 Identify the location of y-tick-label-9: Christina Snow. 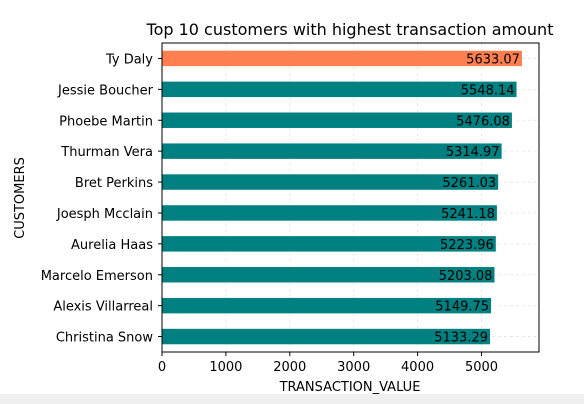
(105, 338).